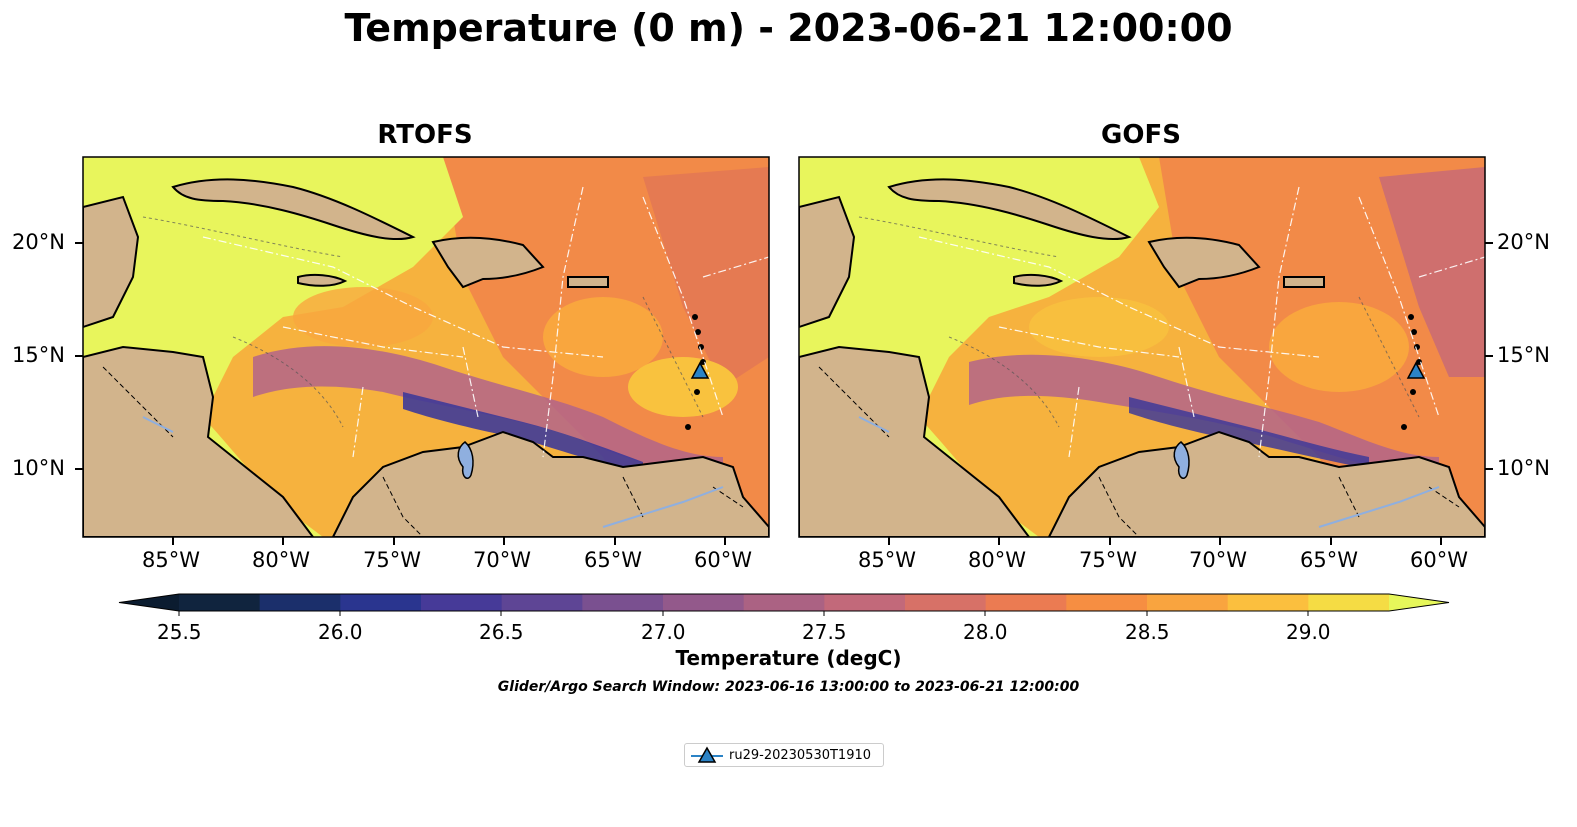 The width and height of the screenshot is (1577, 827). What do you see at coordinates (1416, 370) in the screenshot?
I see `glider-marker-gofs` at bounding box center [1416, 370].